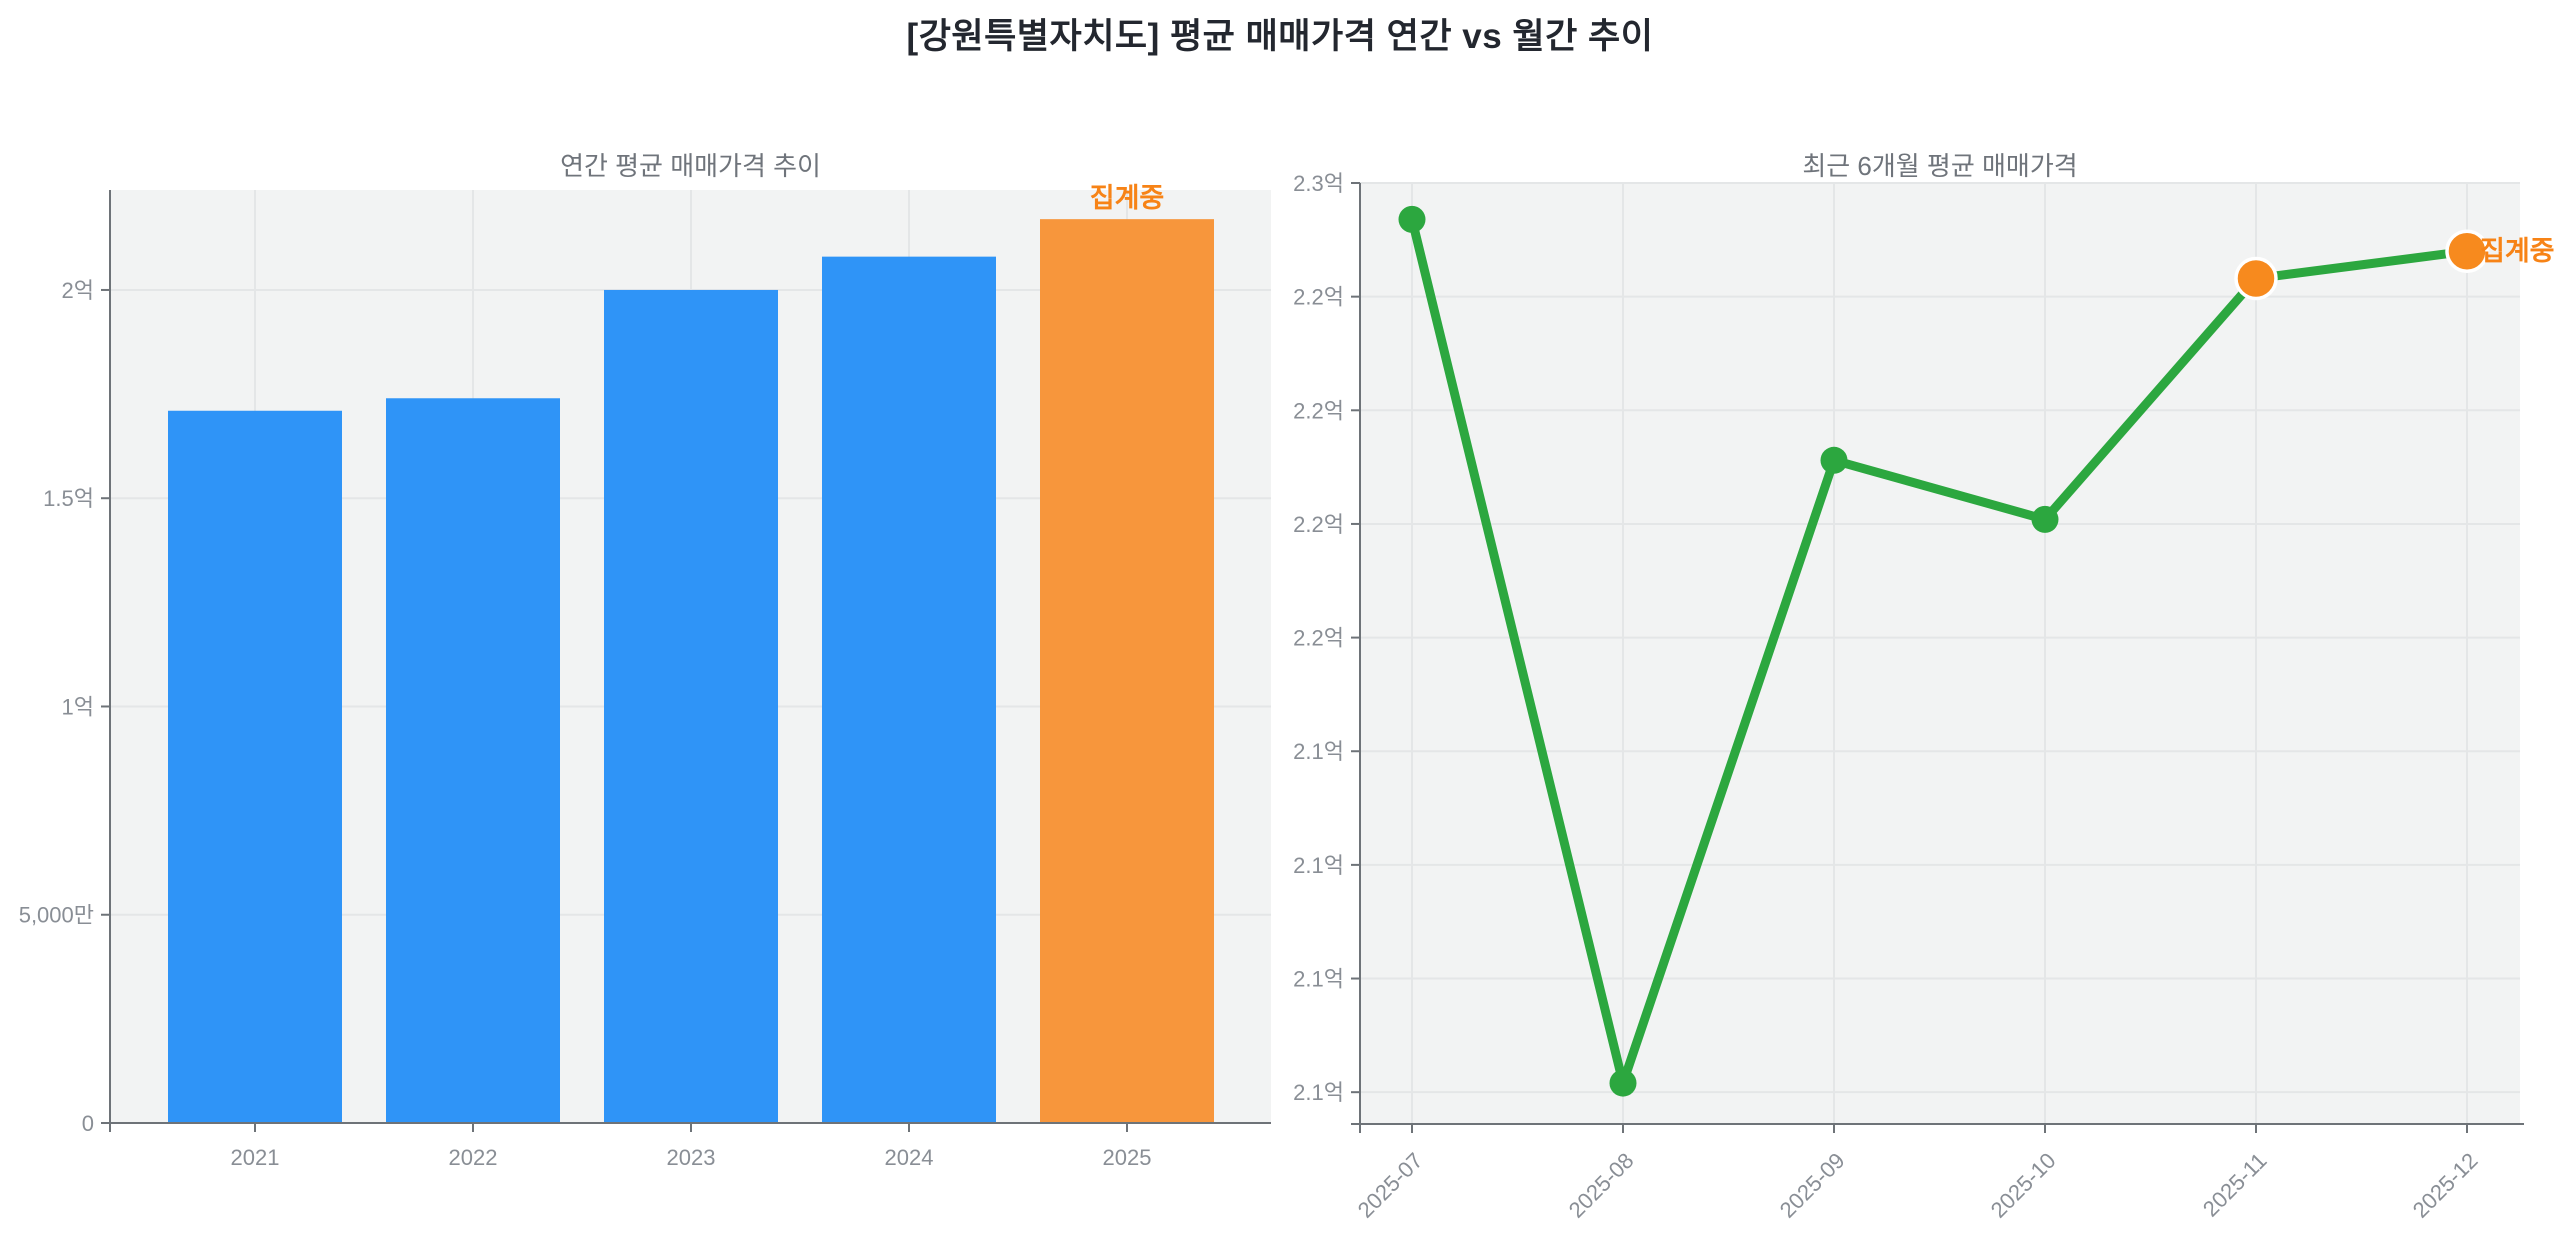 This screenshot has height=1234, width=2560. Describe the element at coordinates (2235, 1185) in the screenshot. I see `x-tick-label: 2025-11` at that location.